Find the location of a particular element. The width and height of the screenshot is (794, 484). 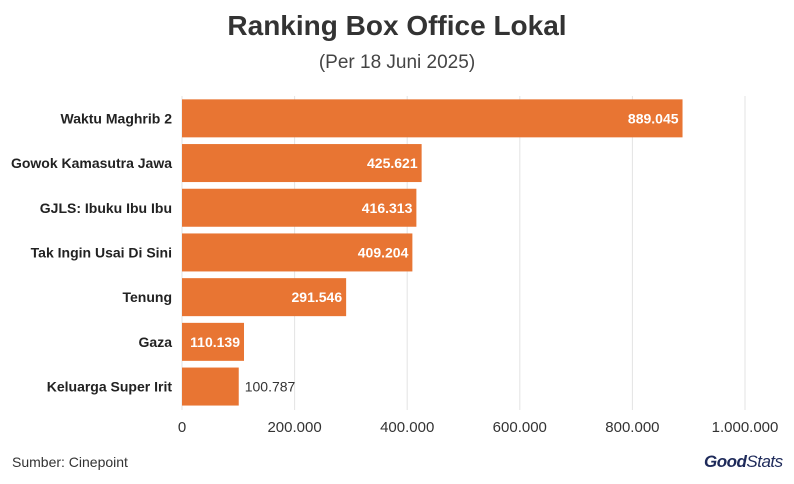

chart-title: Ranking Box Office Lokal is located at coordinates (397, 25).